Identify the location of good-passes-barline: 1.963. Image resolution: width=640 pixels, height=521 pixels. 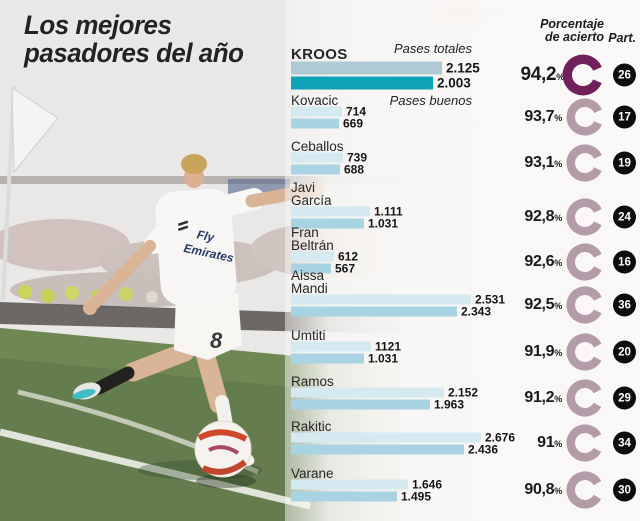
(412, 404).